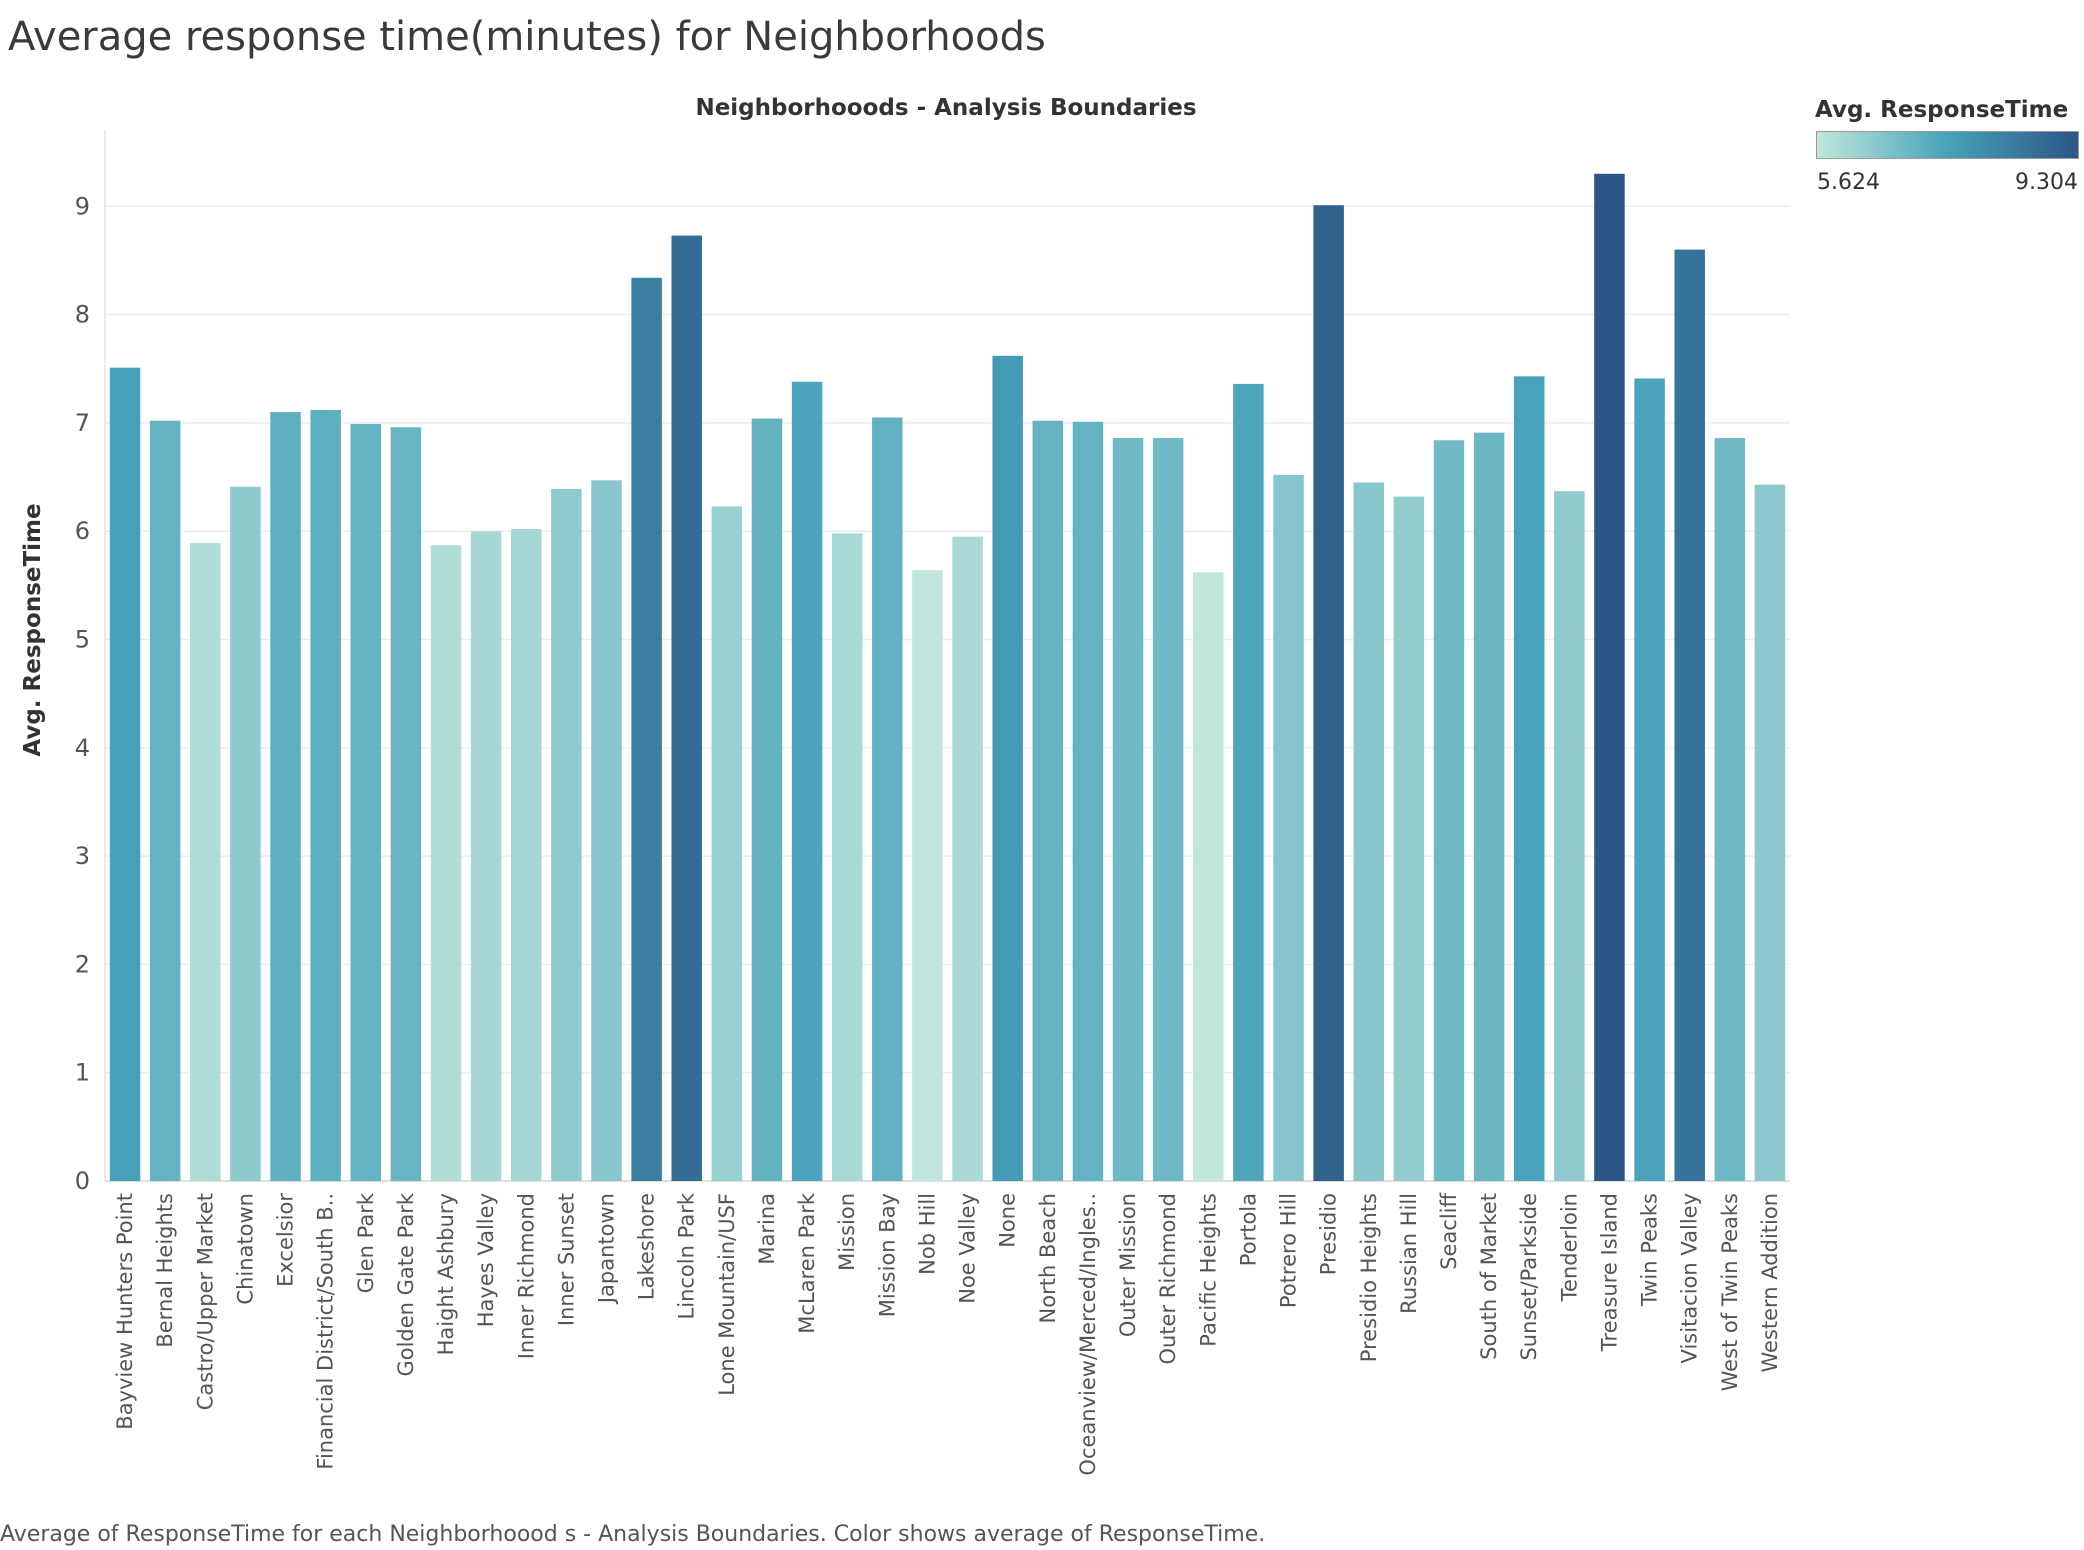  What do you see at coordinates (286, 1240) in the screenshot?
I see `x-tick-label: Excelsior` at bounding box center [286, 1240].